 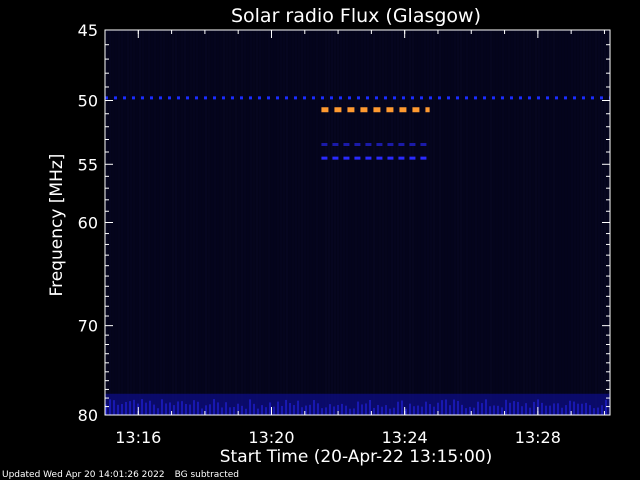 I want to click on y-axis-label: Frequency [MHz], so click(x=57, y=225).